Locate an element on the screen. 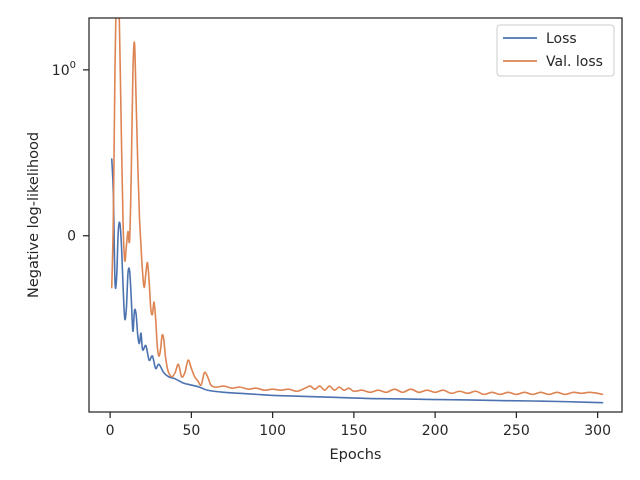 This screenshot has width=640, height=480. x-tick-label: 300 is located at coordinates (597, 431).